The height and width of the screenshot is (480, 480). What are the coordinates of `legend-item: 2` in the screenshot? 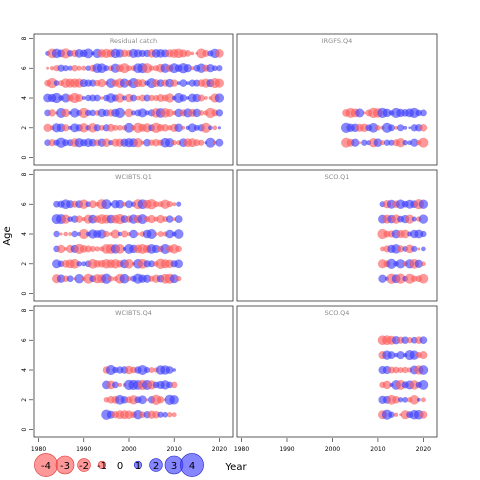 It's located at (156, 465).